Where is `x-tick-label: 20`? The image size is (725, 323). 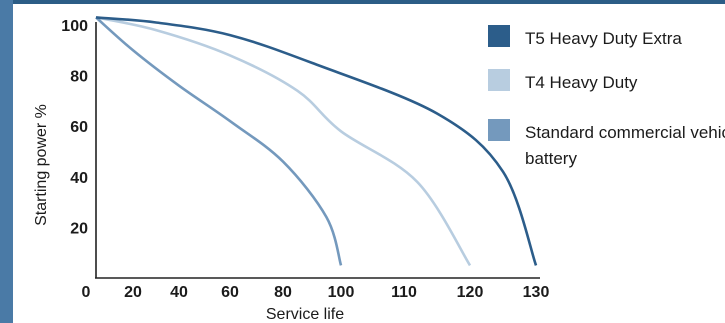 x-tick-label: 20 is located at coordinates (133, 292).